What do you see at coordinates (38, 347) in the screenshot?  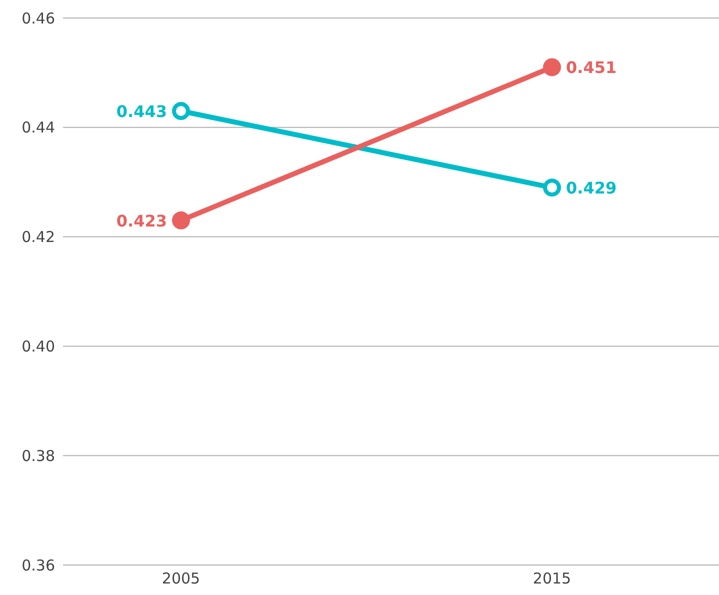 I see `y-tick-label: 0.40` at bounding box center [38, 347].